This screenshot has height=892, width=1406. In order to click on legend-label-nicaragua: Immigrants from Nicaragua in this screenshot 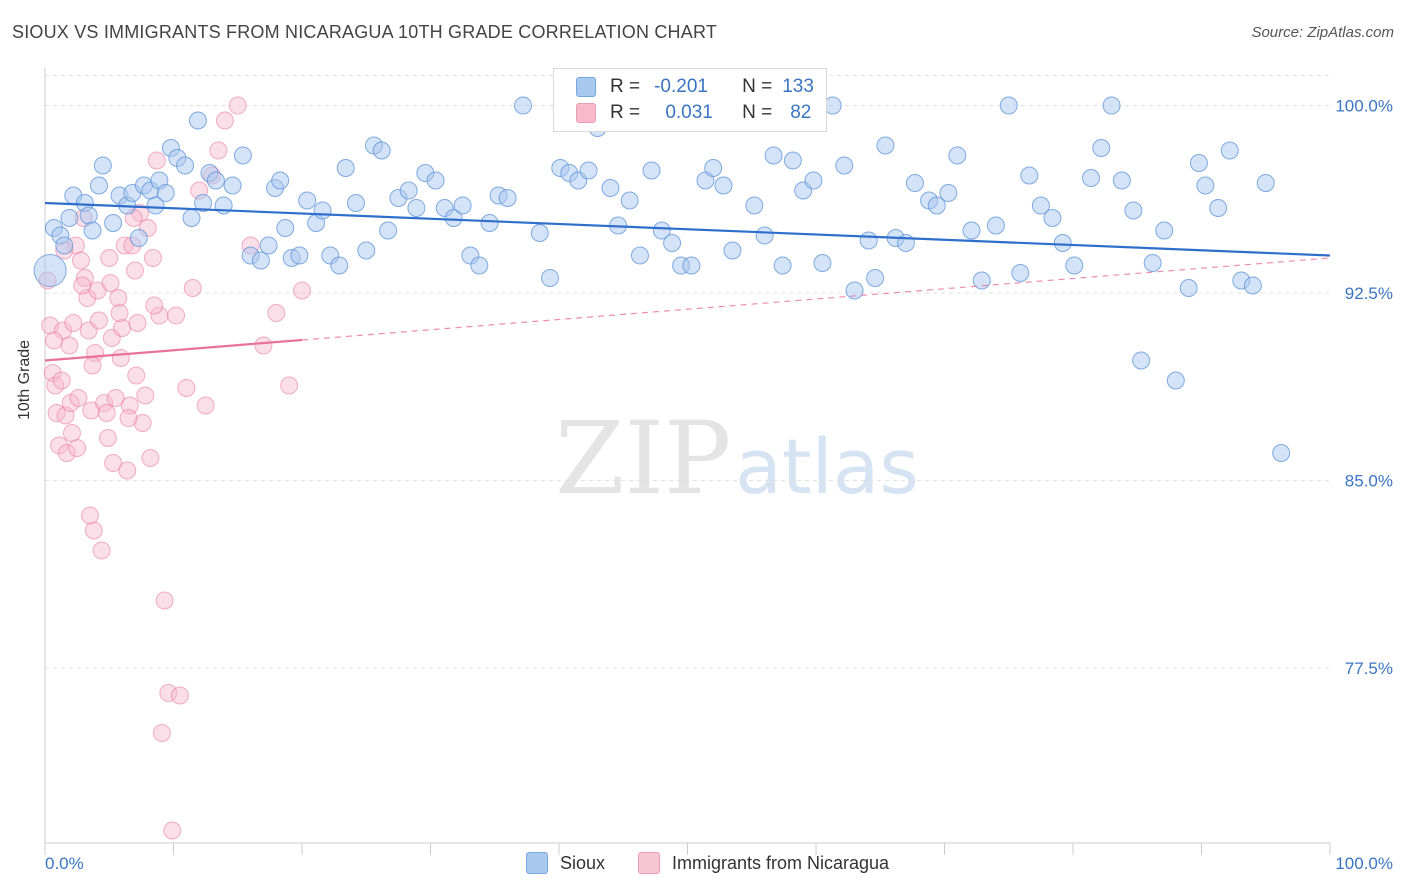, I will do `click(781, 862)`.